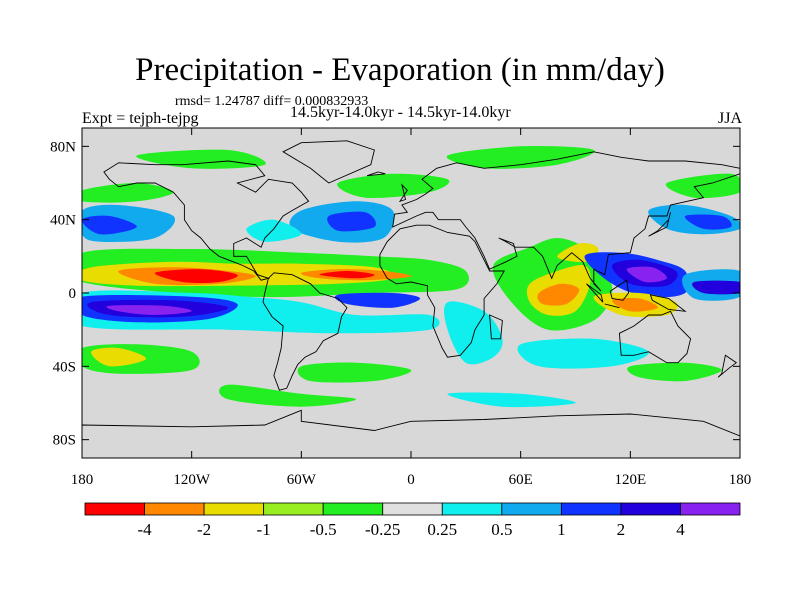  What do you see at coordinates (63, 221) in the screenshot?
I see `y-tick-label: 40N` at bounding box center [63, 221].